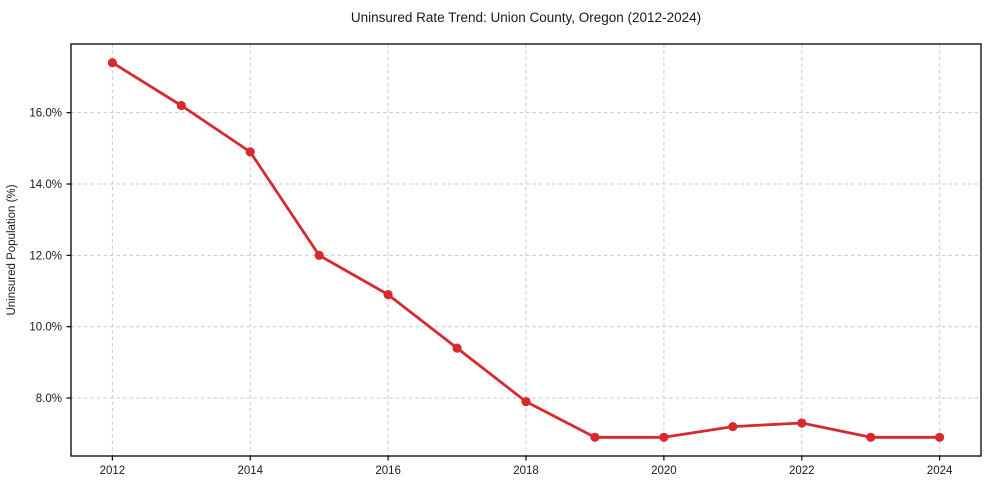 This screenshot has height=495, width=989. I want to click on y-tick-label: 16.0%, so click(45, 114).